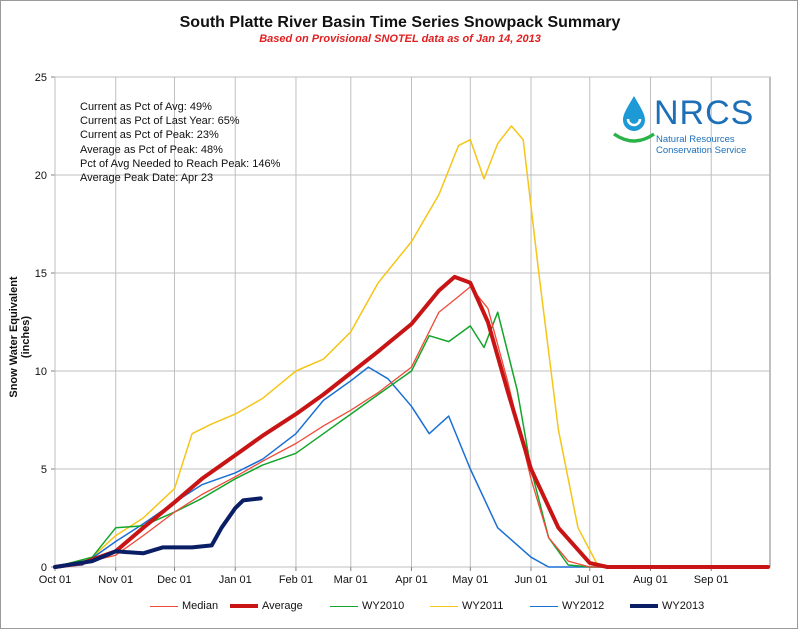 Image resolution: width=800 pixels, height=631 pixels. Describe the element at coordinates (115, 580) in the screenshot. I see `x-tick-label: Nov 01` at that location.